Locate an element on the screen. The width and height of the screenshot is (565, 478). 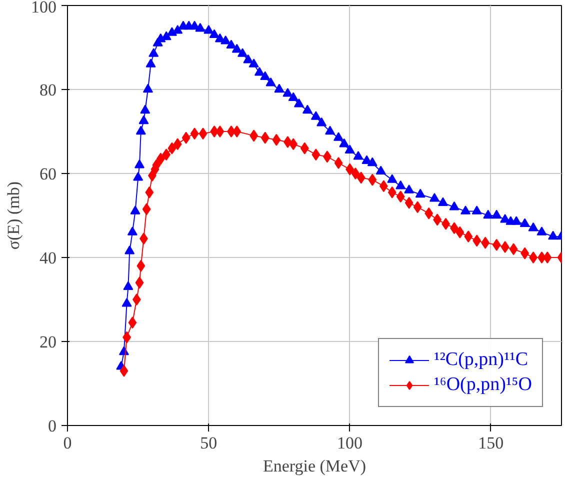
y-tick-label: 80 is located at coordinates (48, 90).